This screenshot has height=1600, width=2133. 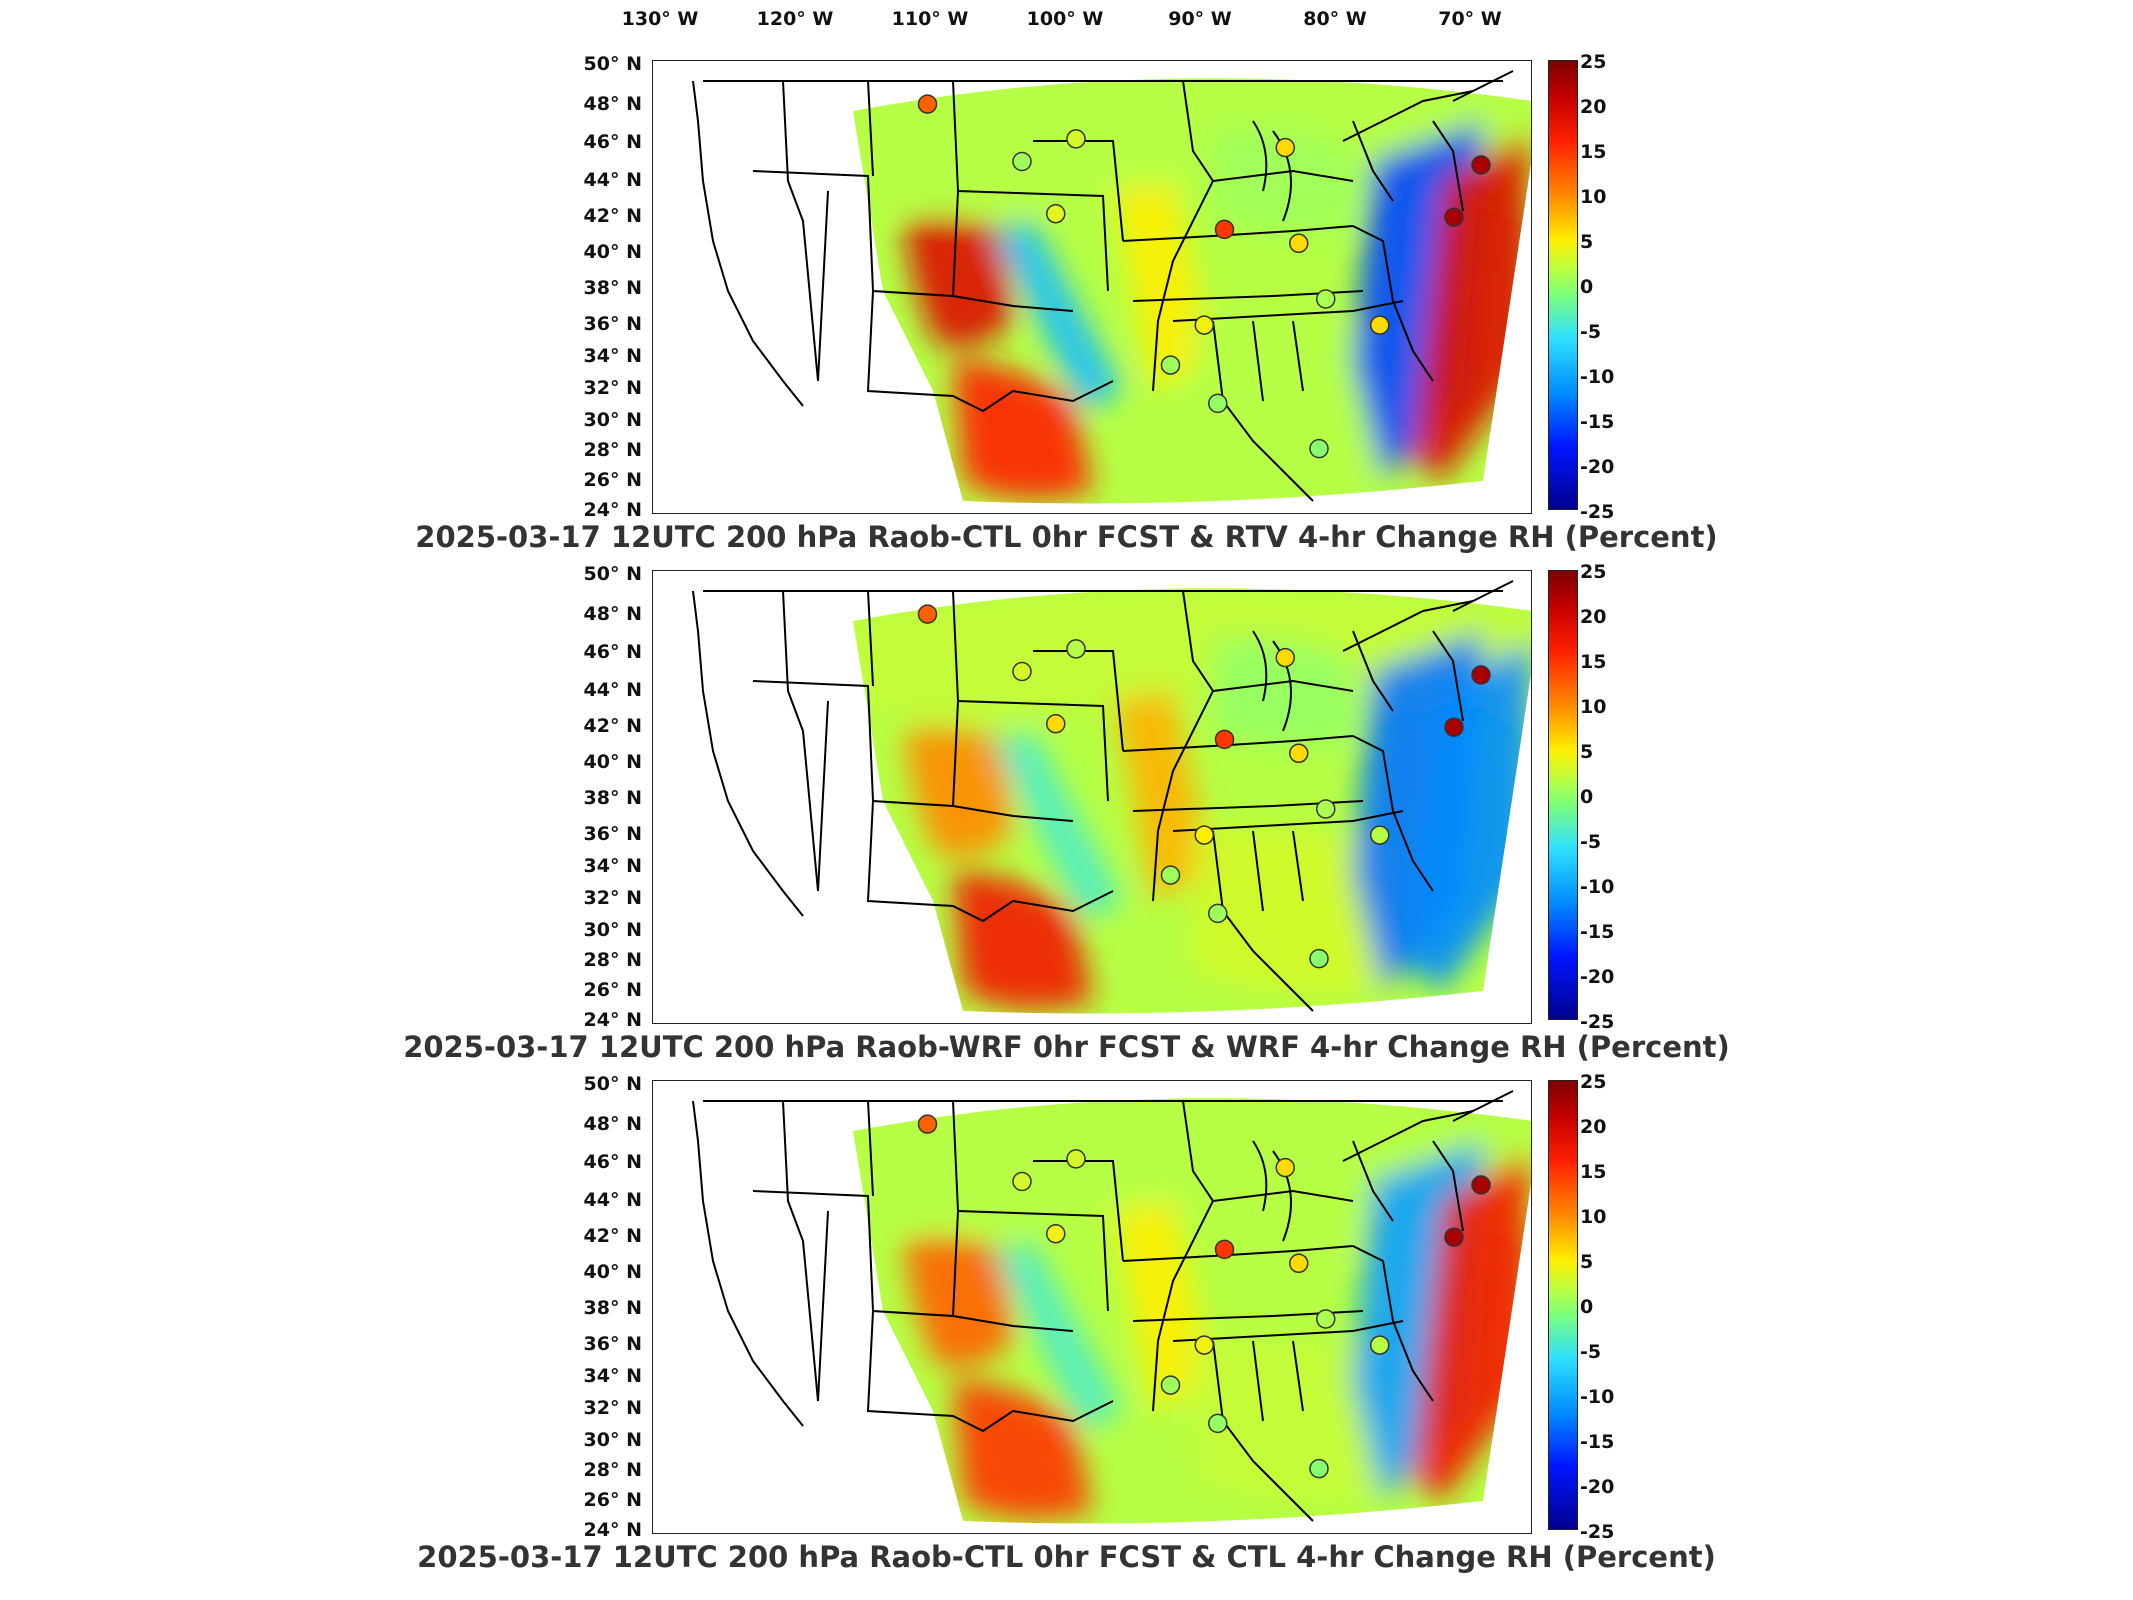 I want to click on lat-tick-label: 24° N, so click(x=612, y=1020).